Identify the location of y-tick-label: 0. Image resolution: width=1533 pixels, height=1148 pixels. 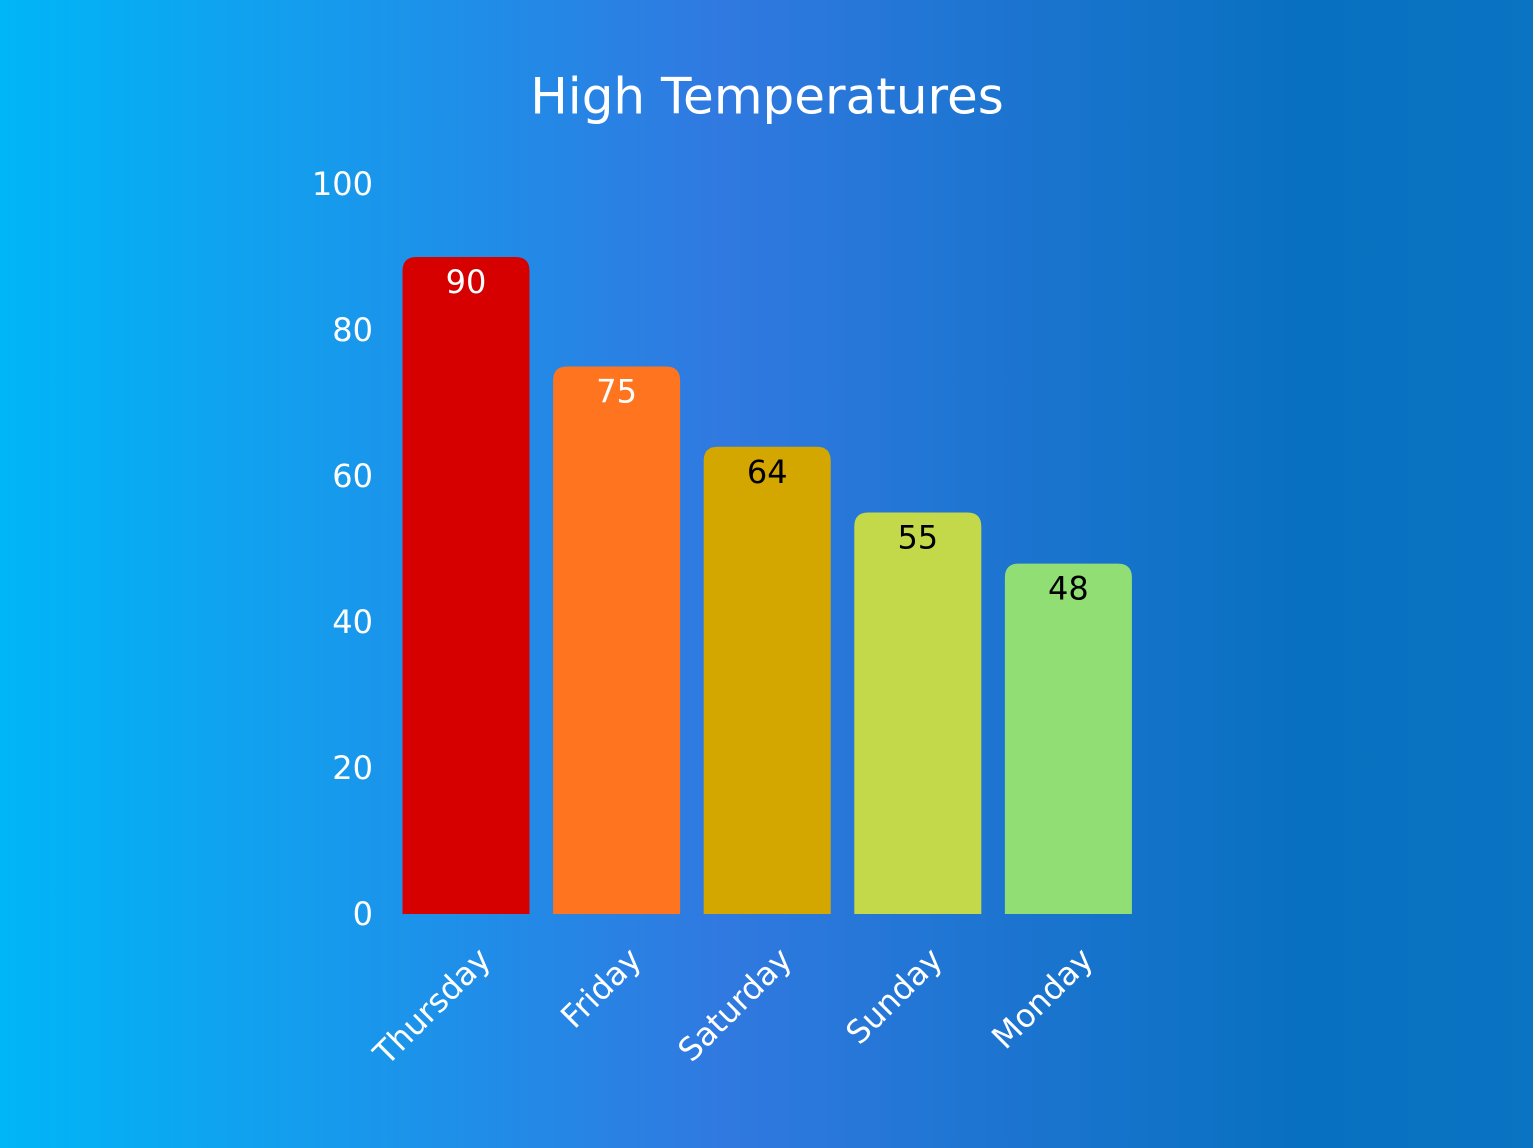
(363, 914).